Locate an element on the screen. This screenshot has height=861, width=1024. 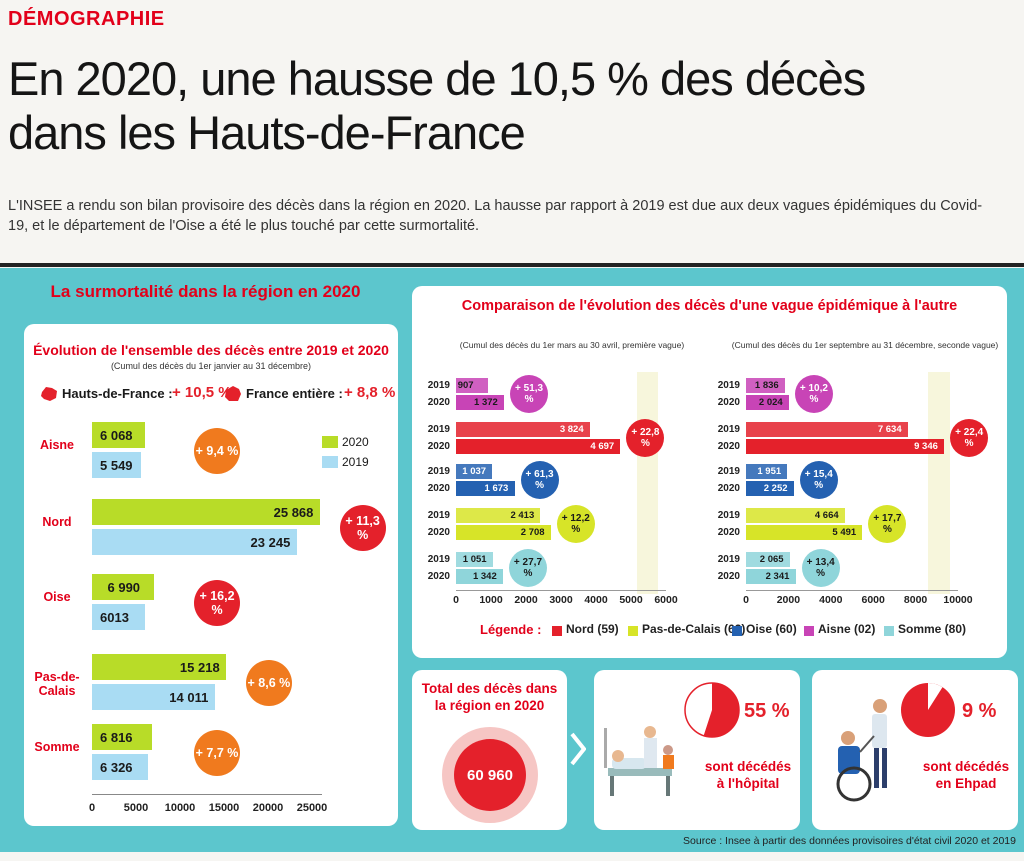
bar-value-label: 1 951 is located at coordinates (769, 471).